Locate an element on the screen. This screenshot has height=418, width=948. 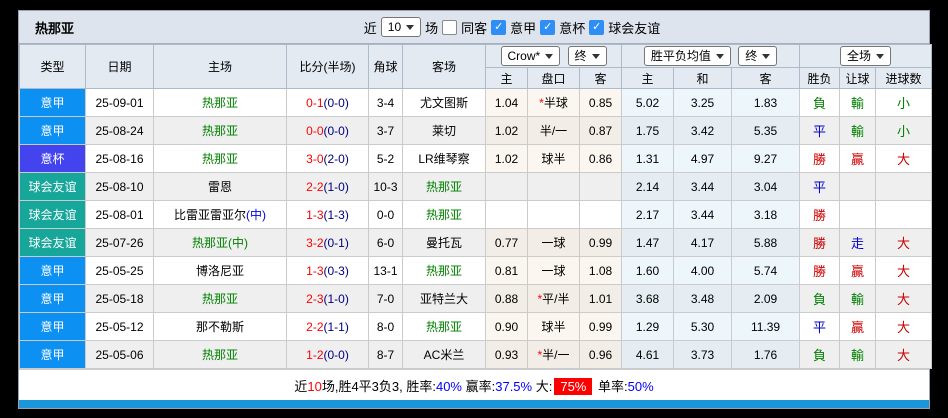
footer-segment: 近 is located at coordinates (301, 386).